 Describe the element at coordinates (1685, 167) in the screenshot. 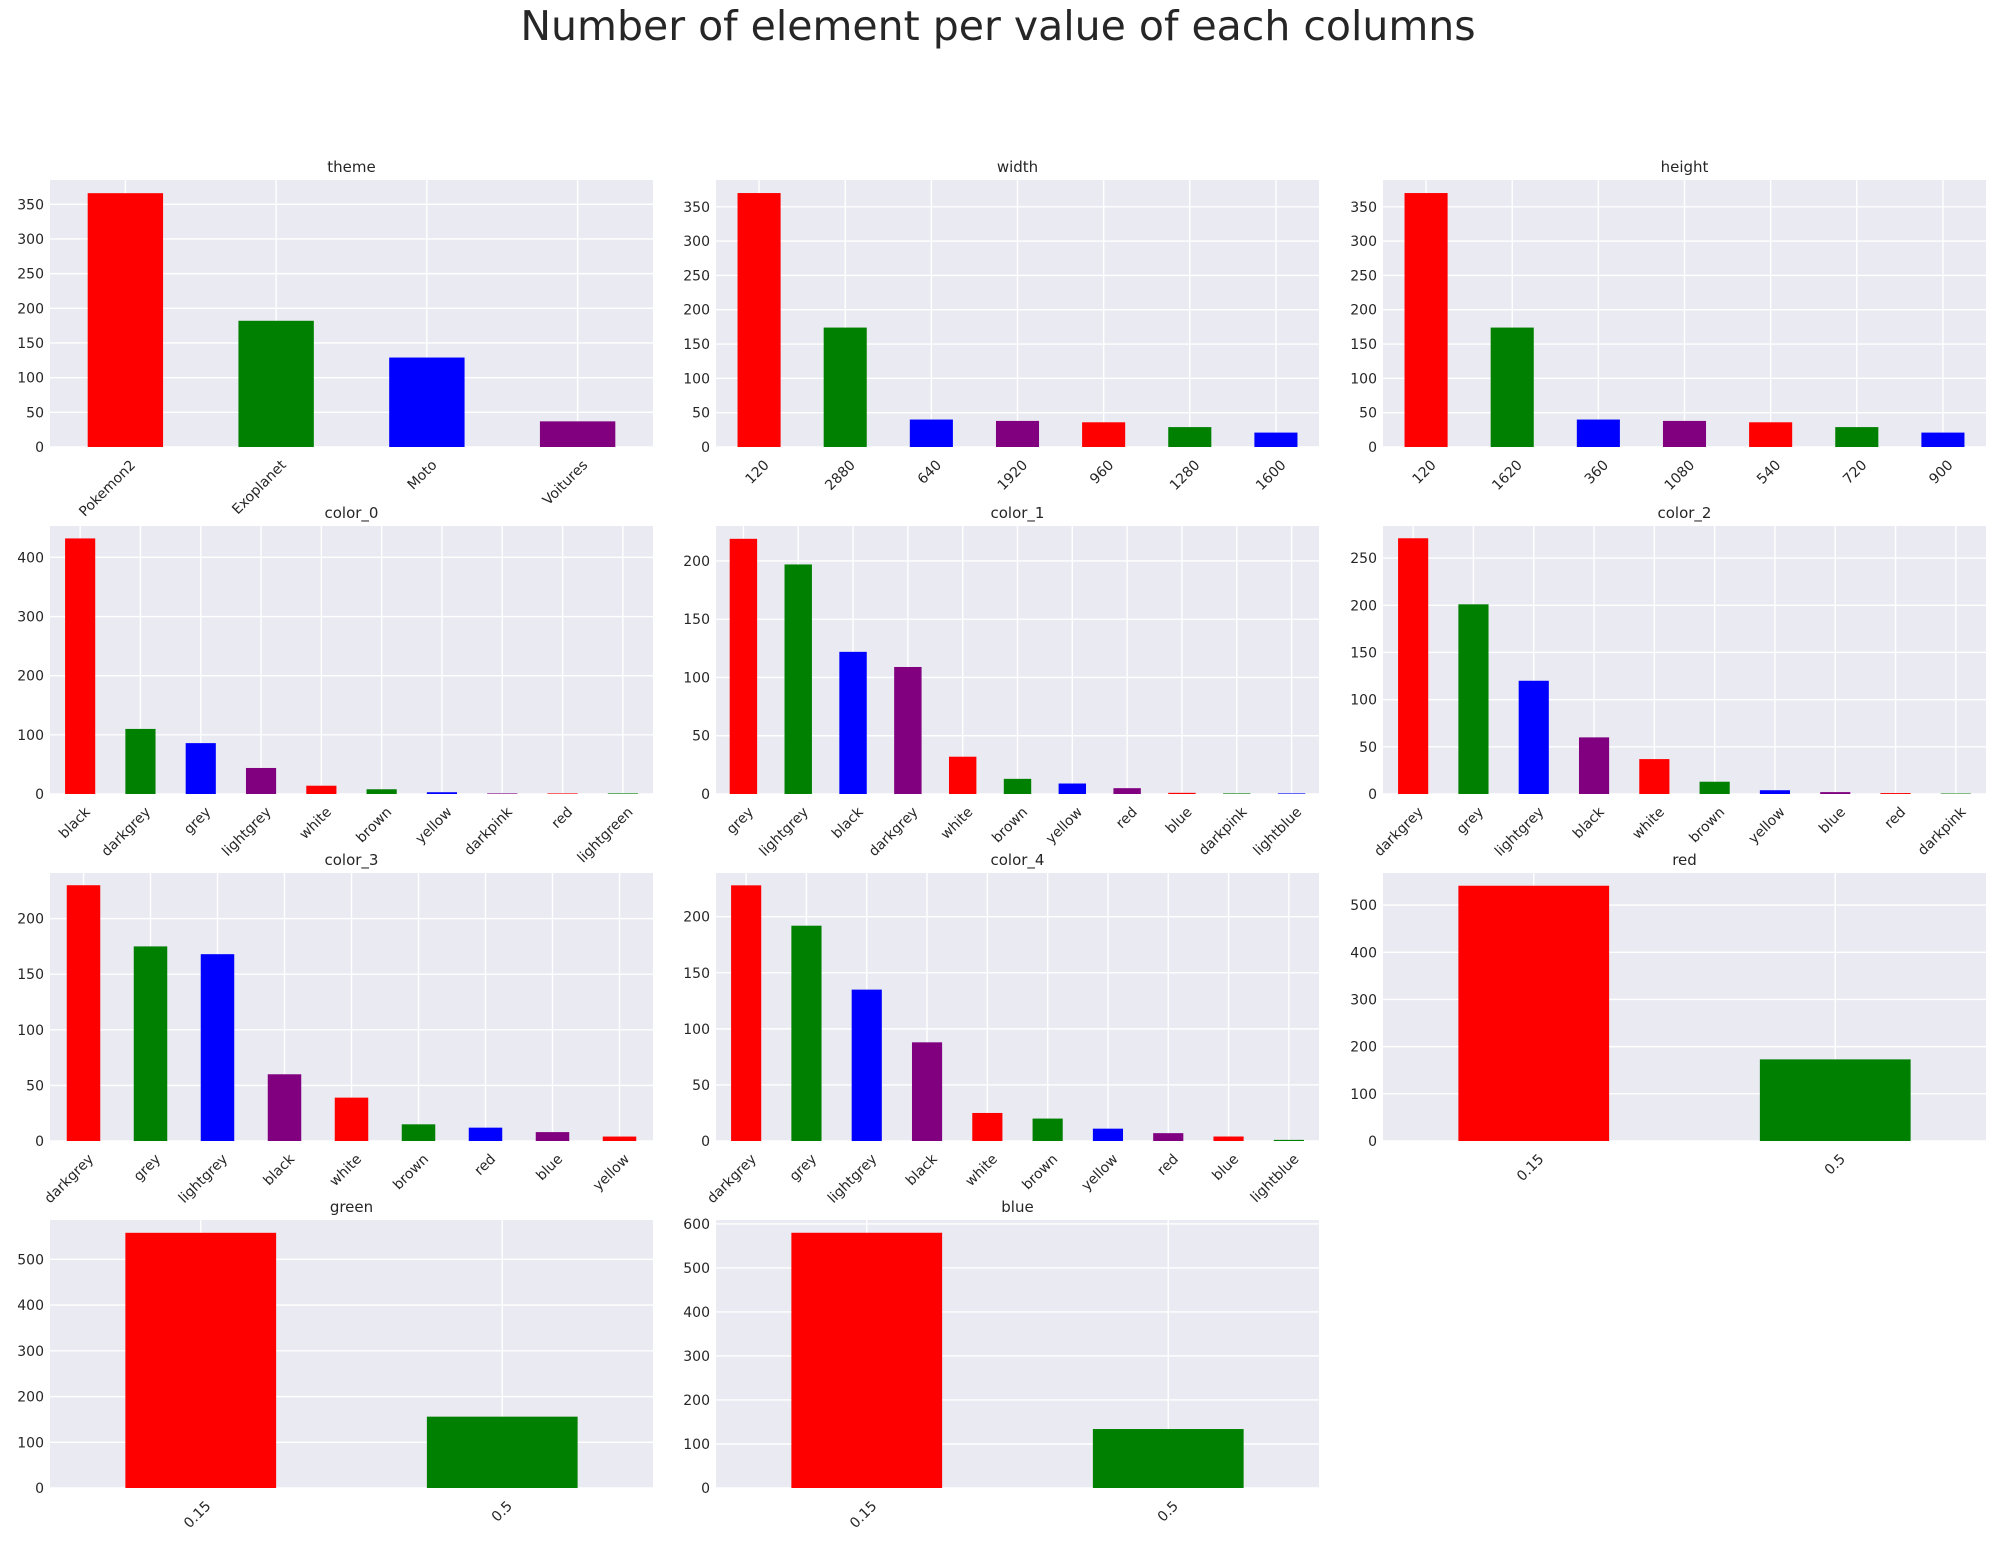

I see `subplot-title: height` at that location.